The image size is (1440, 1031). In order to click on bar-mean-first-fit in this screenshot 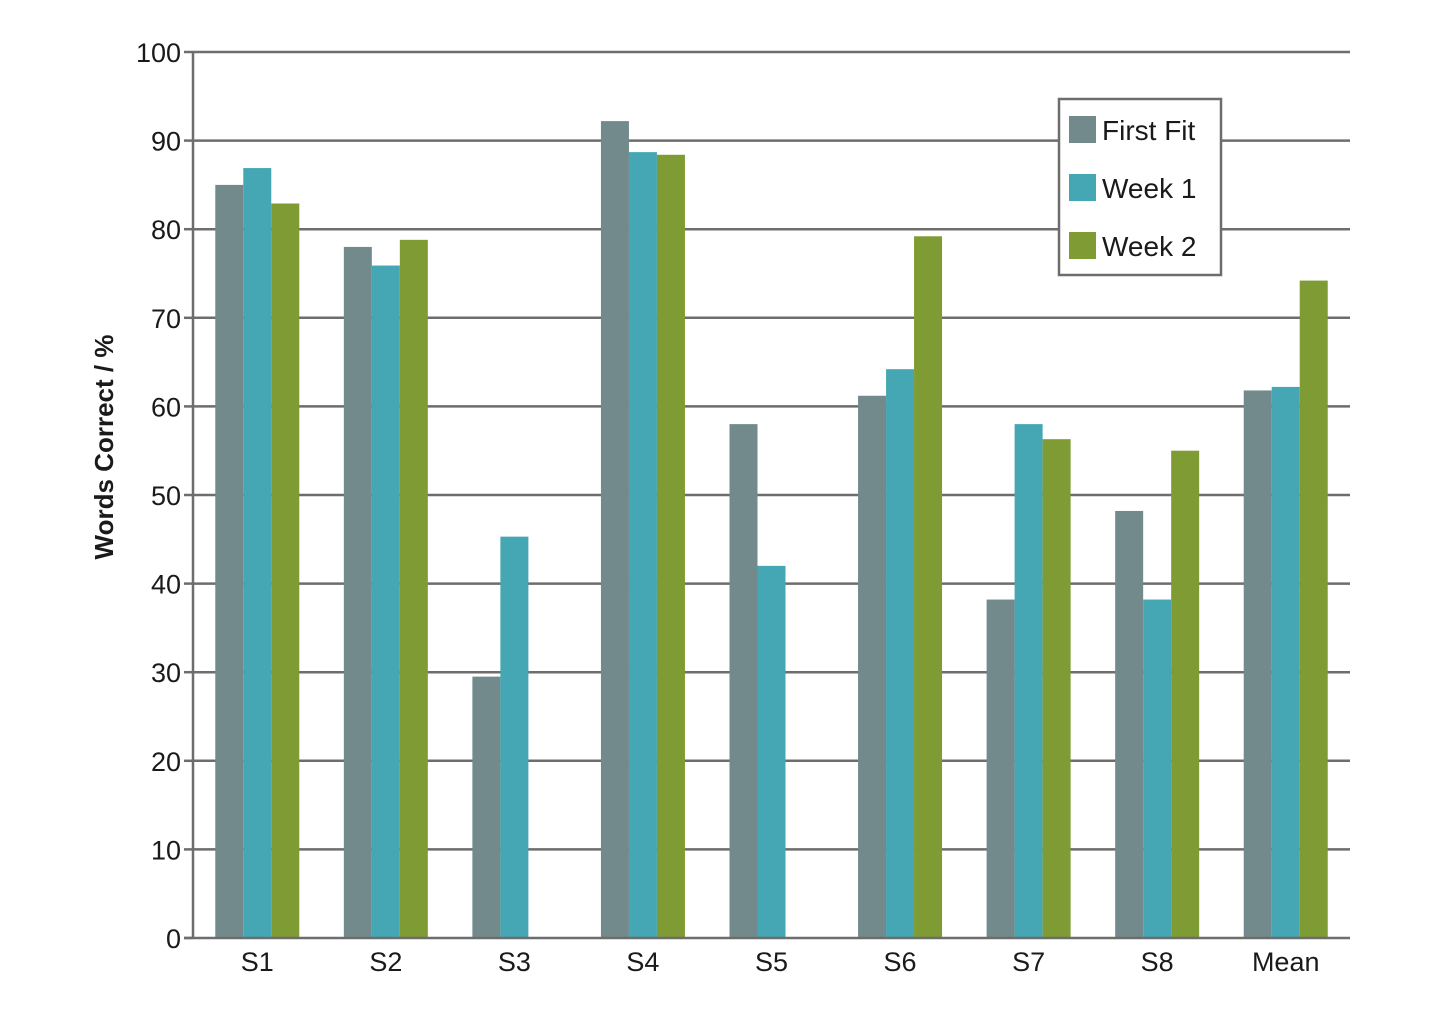, I will do `click(1257, 664)`.